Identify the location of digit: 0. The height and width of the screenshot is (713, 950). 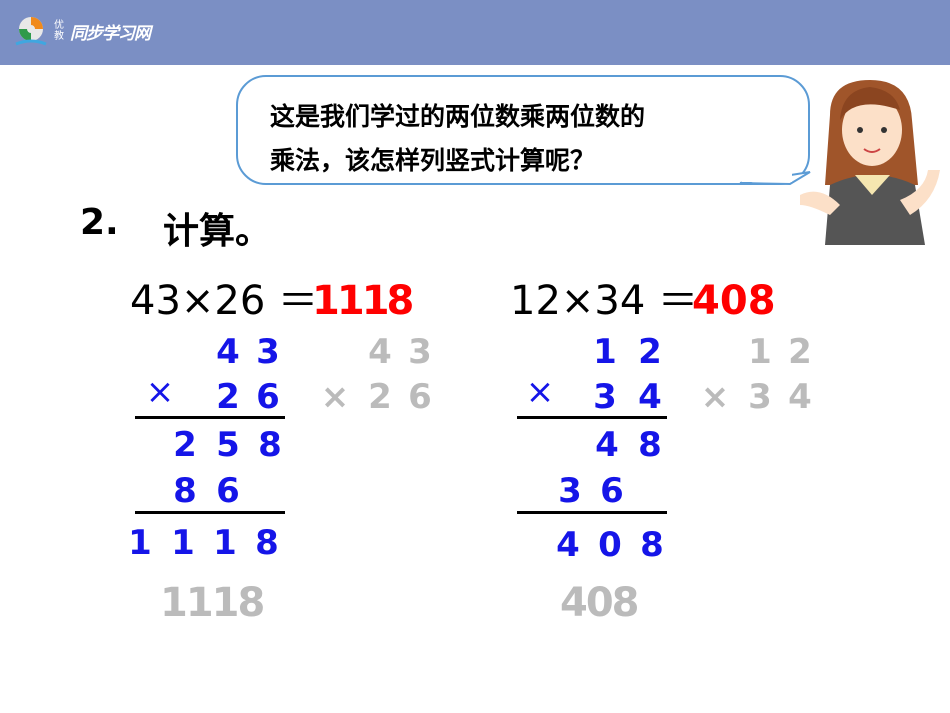
(610, 545).